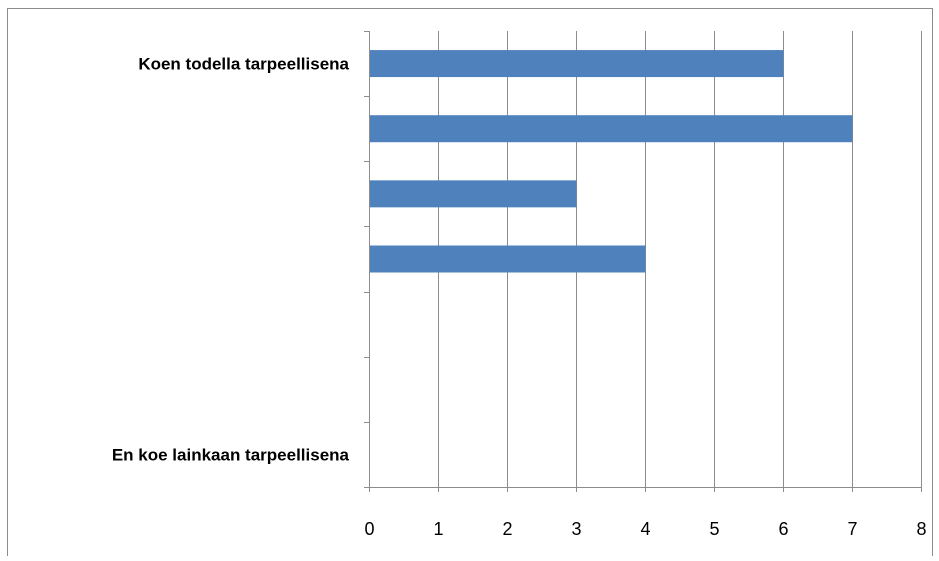  What do you see at coordinates (438, 529) in the screenshot?
I see `x-tick-label-1: 1` at bounding box center [438, 529].